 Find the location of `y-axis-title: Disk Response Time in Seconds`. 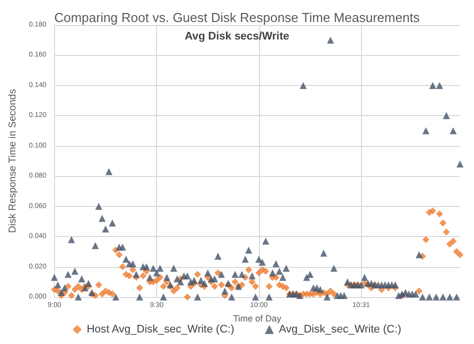

y-axis-title: Disk Response Time in Seconds is located at coordinates (13, 161).